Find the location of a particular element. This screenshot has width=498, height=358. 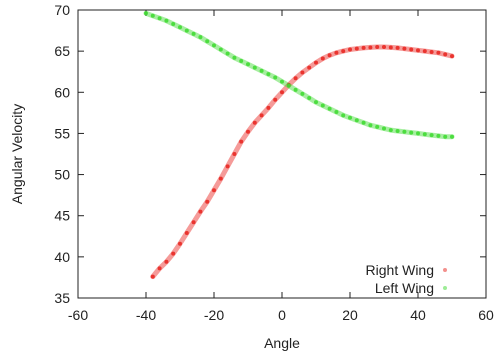

x-tick-label: 0 is located at coordinates (282, 315).